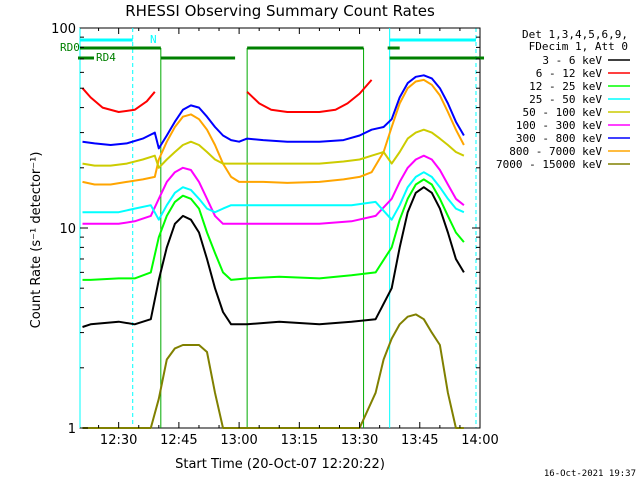 The width and height of the screenshot is (640, 485). Describe the element at coordinates (238, 440) in the screenshot. I see `x-tick-label: 13:00` at that location.